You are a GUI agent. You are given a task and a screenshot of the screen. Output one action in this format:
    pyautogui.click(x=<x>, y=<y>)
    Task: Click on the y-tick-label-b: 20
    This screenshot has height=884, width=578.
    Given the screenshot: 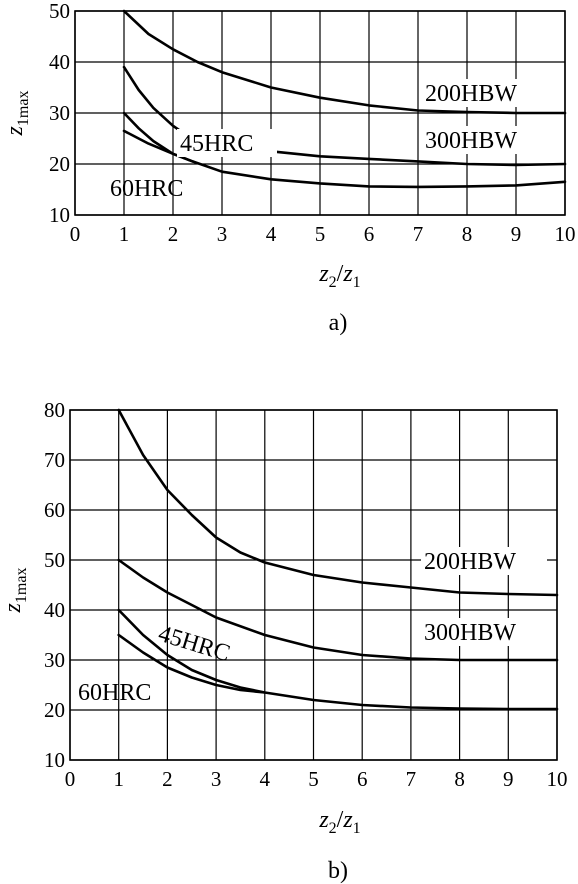 What is the action you would take?
    pyautogui.click(x=54, y=710)
    